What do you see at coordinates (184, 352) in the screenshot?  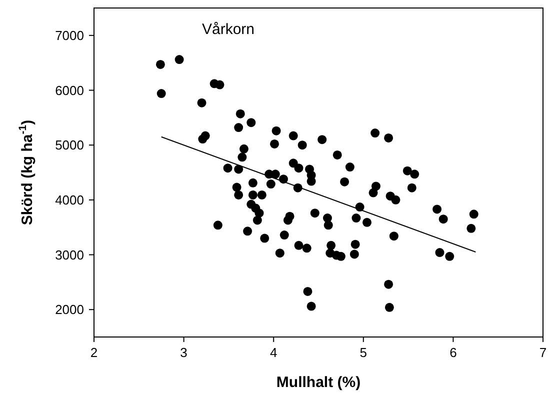 I see `x-tick-label: 3` at bounding box center [184, 352].